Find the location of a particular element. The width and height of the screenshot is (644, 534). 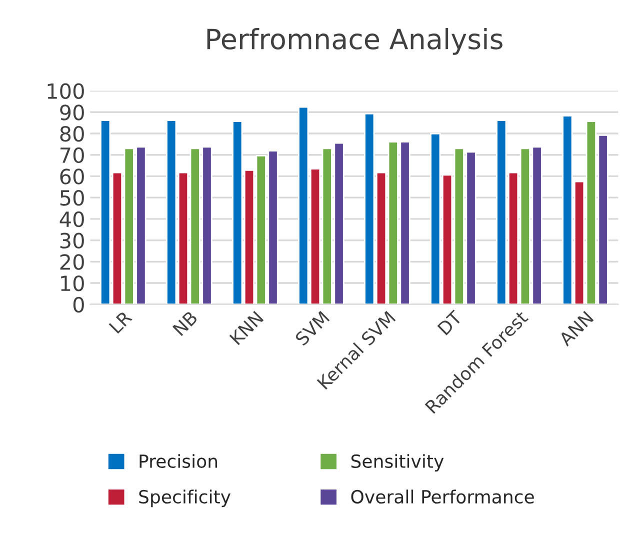

y-tick-label: 30 is located at coordinates (72, 240).